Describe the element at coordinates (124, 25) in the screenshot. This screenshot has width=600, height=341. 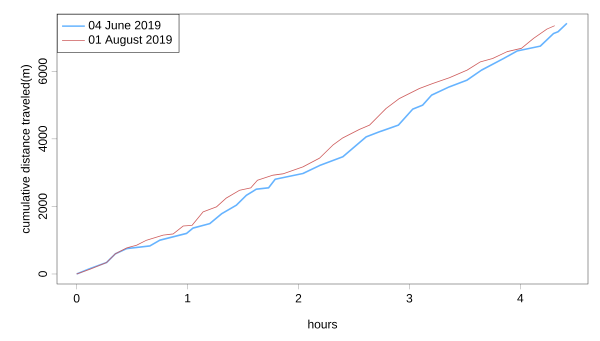
I see `legend-label: 04 June 2019` at that location.